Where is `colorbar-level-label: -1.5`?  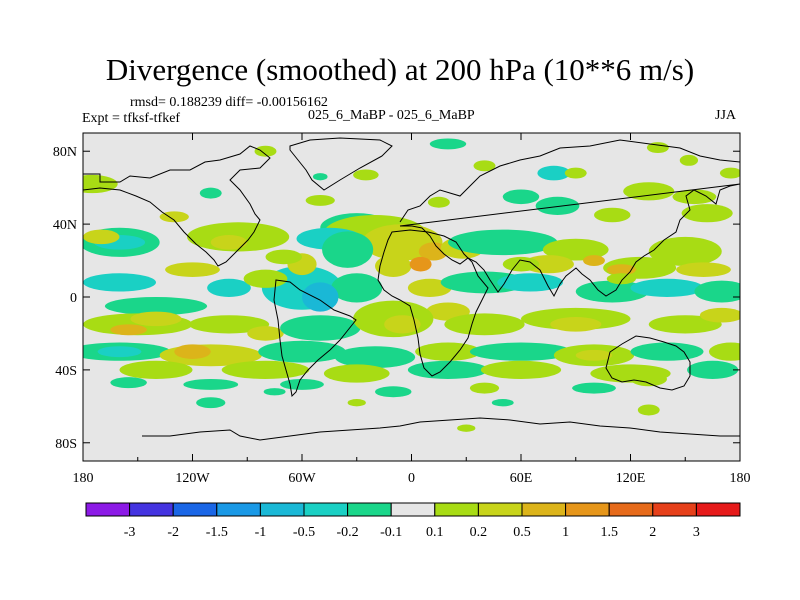 colorbar-level-label: -1.5 is located at coordinates (217, 532).